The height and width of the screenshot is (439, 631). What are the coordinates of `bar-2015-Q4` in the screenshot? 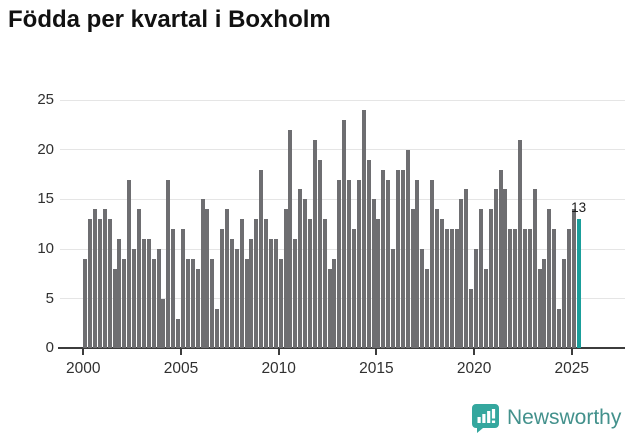 It's located at (393, 299).